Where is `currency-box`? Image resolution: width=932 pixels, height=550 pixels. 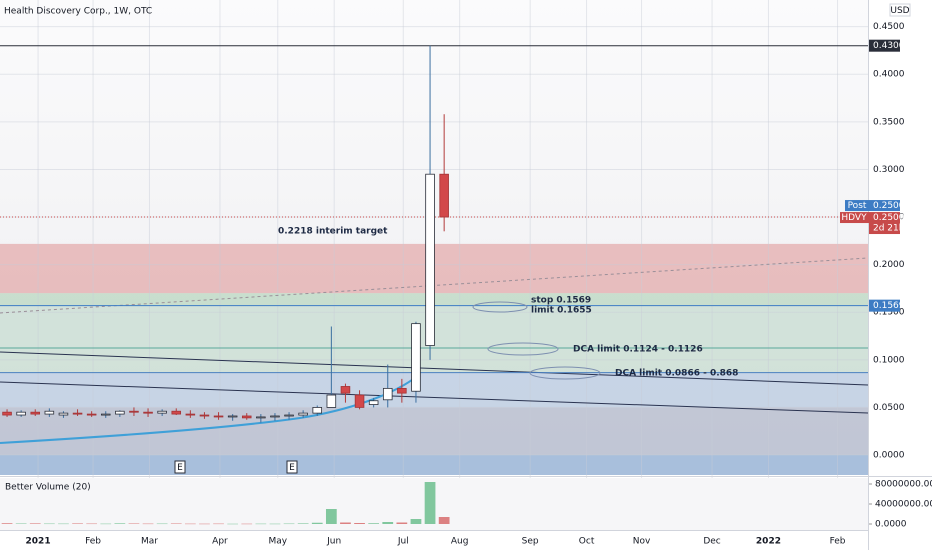
currency-box is located at coordinates (900, 10).